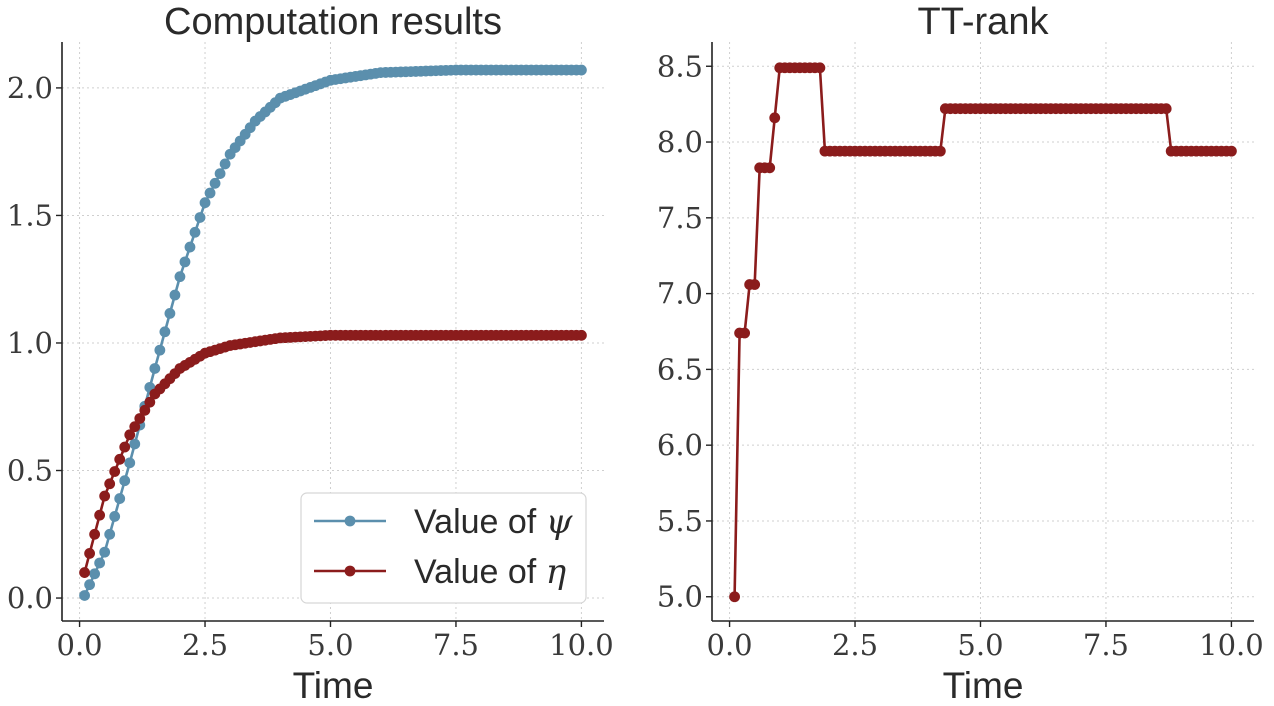 The height and width of the screenshot is (706, 1274). I want to click on right-chart-y-tick-label-7: 8.5, so click(680, 66).